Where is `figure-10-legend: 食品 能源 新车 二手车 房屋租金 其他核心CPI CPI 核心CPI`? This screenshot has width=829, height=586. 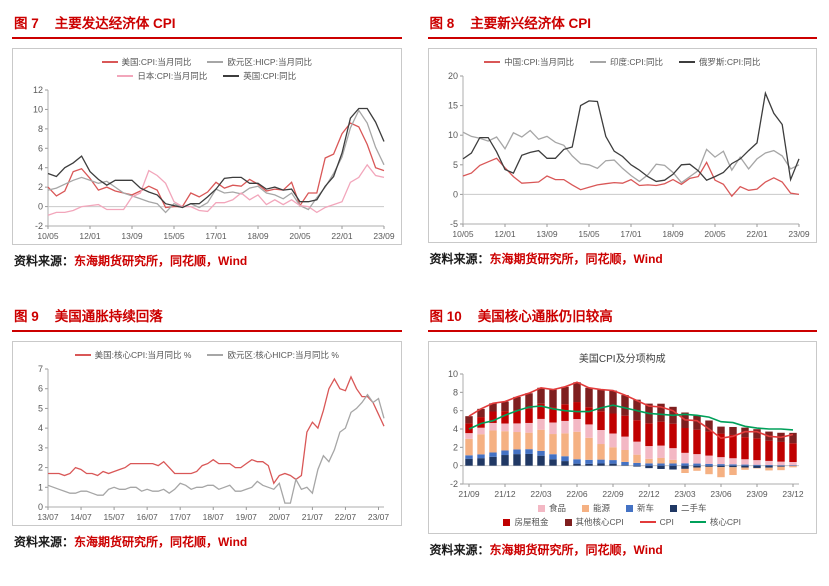 figure-10-legend: 食品 能源 新车 二手车 房屋租金 其他核心CPI CPI 核心CPI is located at coordinates (623, 515).